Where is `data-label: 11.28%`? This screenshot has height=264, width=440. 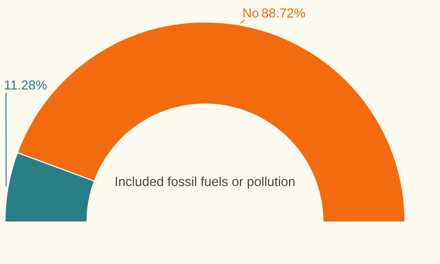 data-label: 11.28% is located at coordinates (26, 85).